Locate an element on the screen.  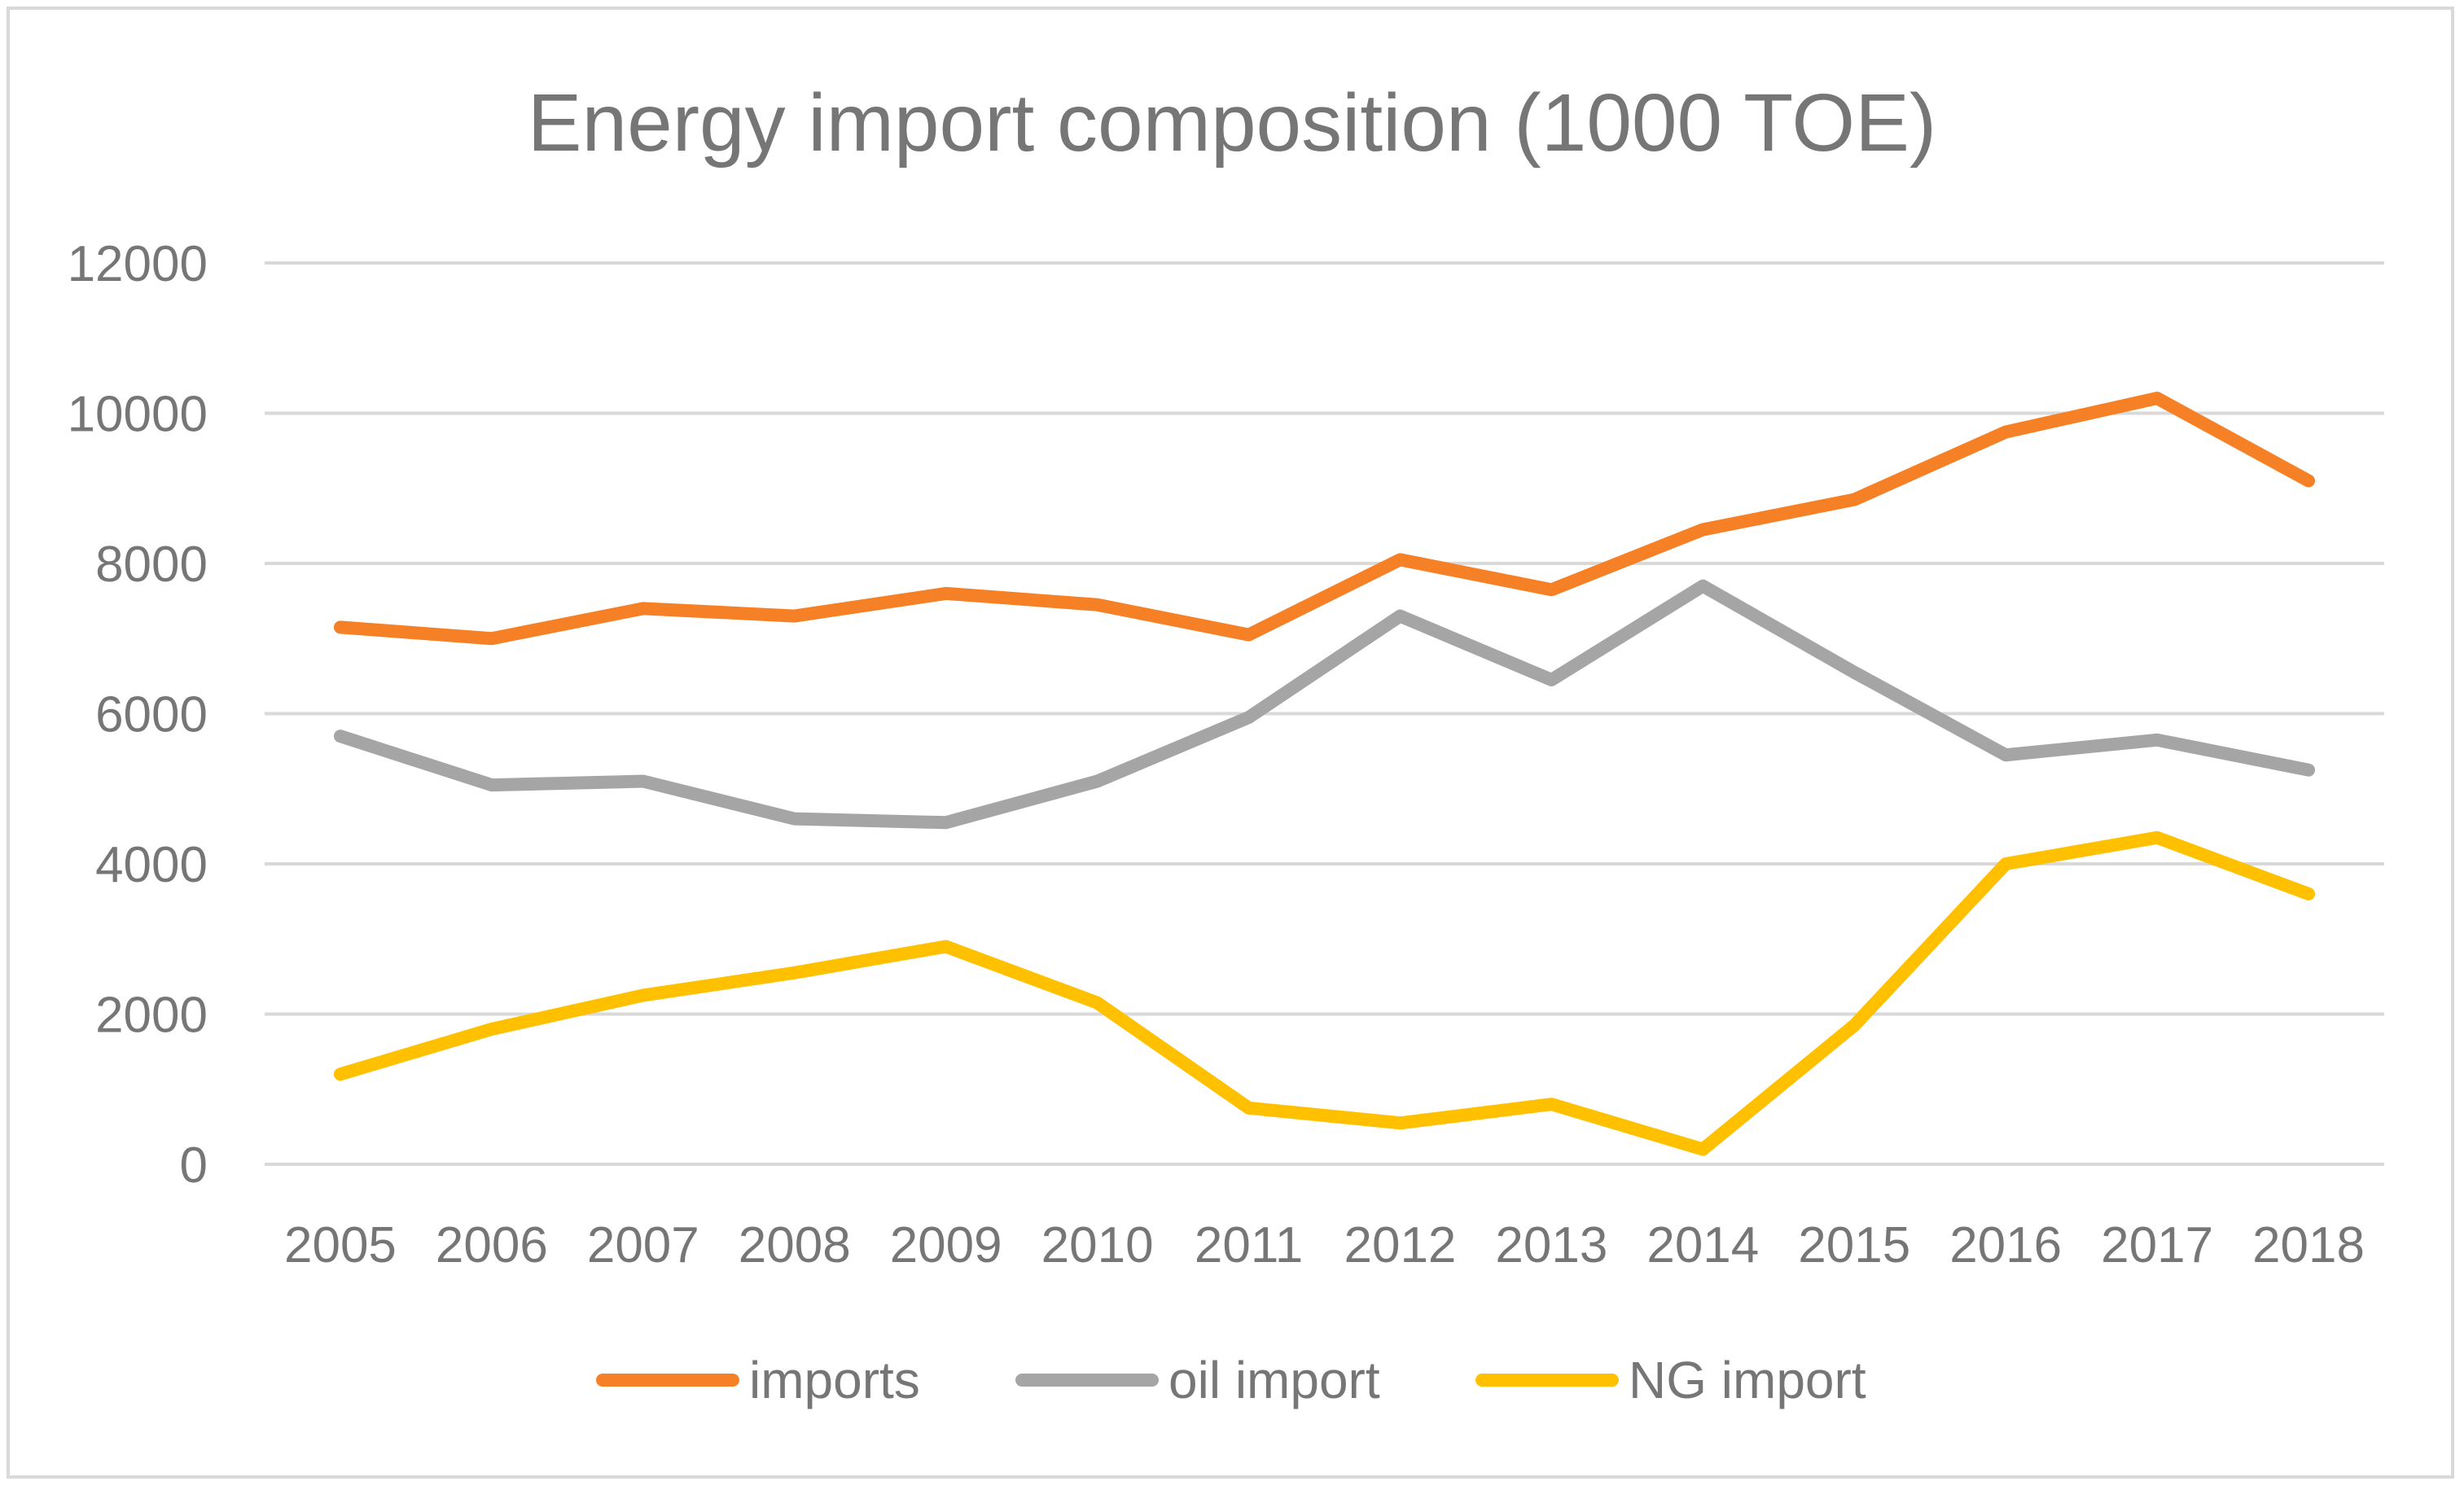
y-tick-label: 8000 is located at coordinates (151, 565).